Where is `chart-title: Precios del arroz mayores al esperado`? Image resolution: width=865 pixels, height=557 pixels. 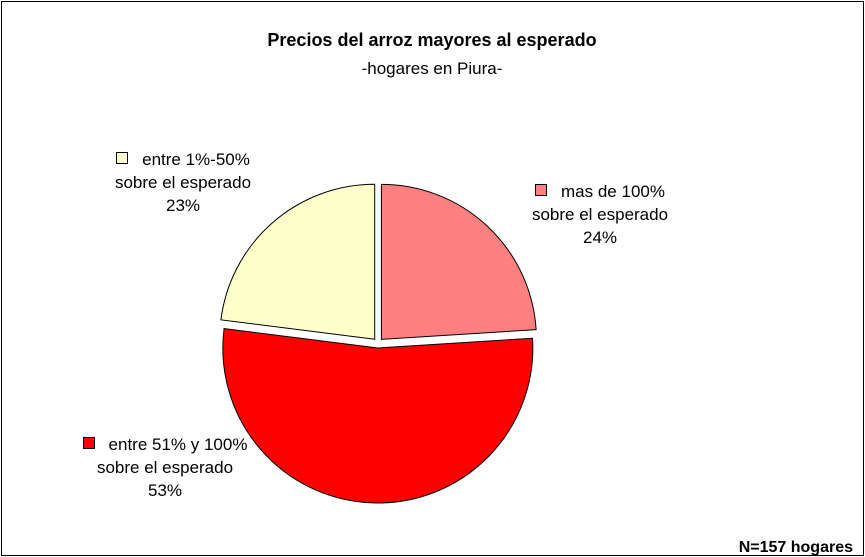 chart-title: Precios del arroz mayores al esperado is located at coordinates (431, 40).